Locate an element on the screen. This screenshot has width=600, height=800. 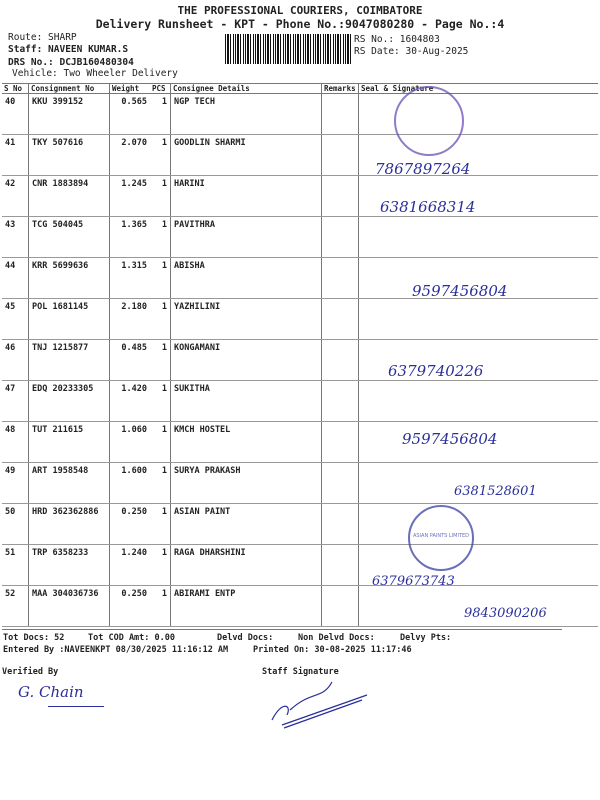
printed-on: Printed On: 30-08-2025 11:17:46 is located at coordinates (332, 650).